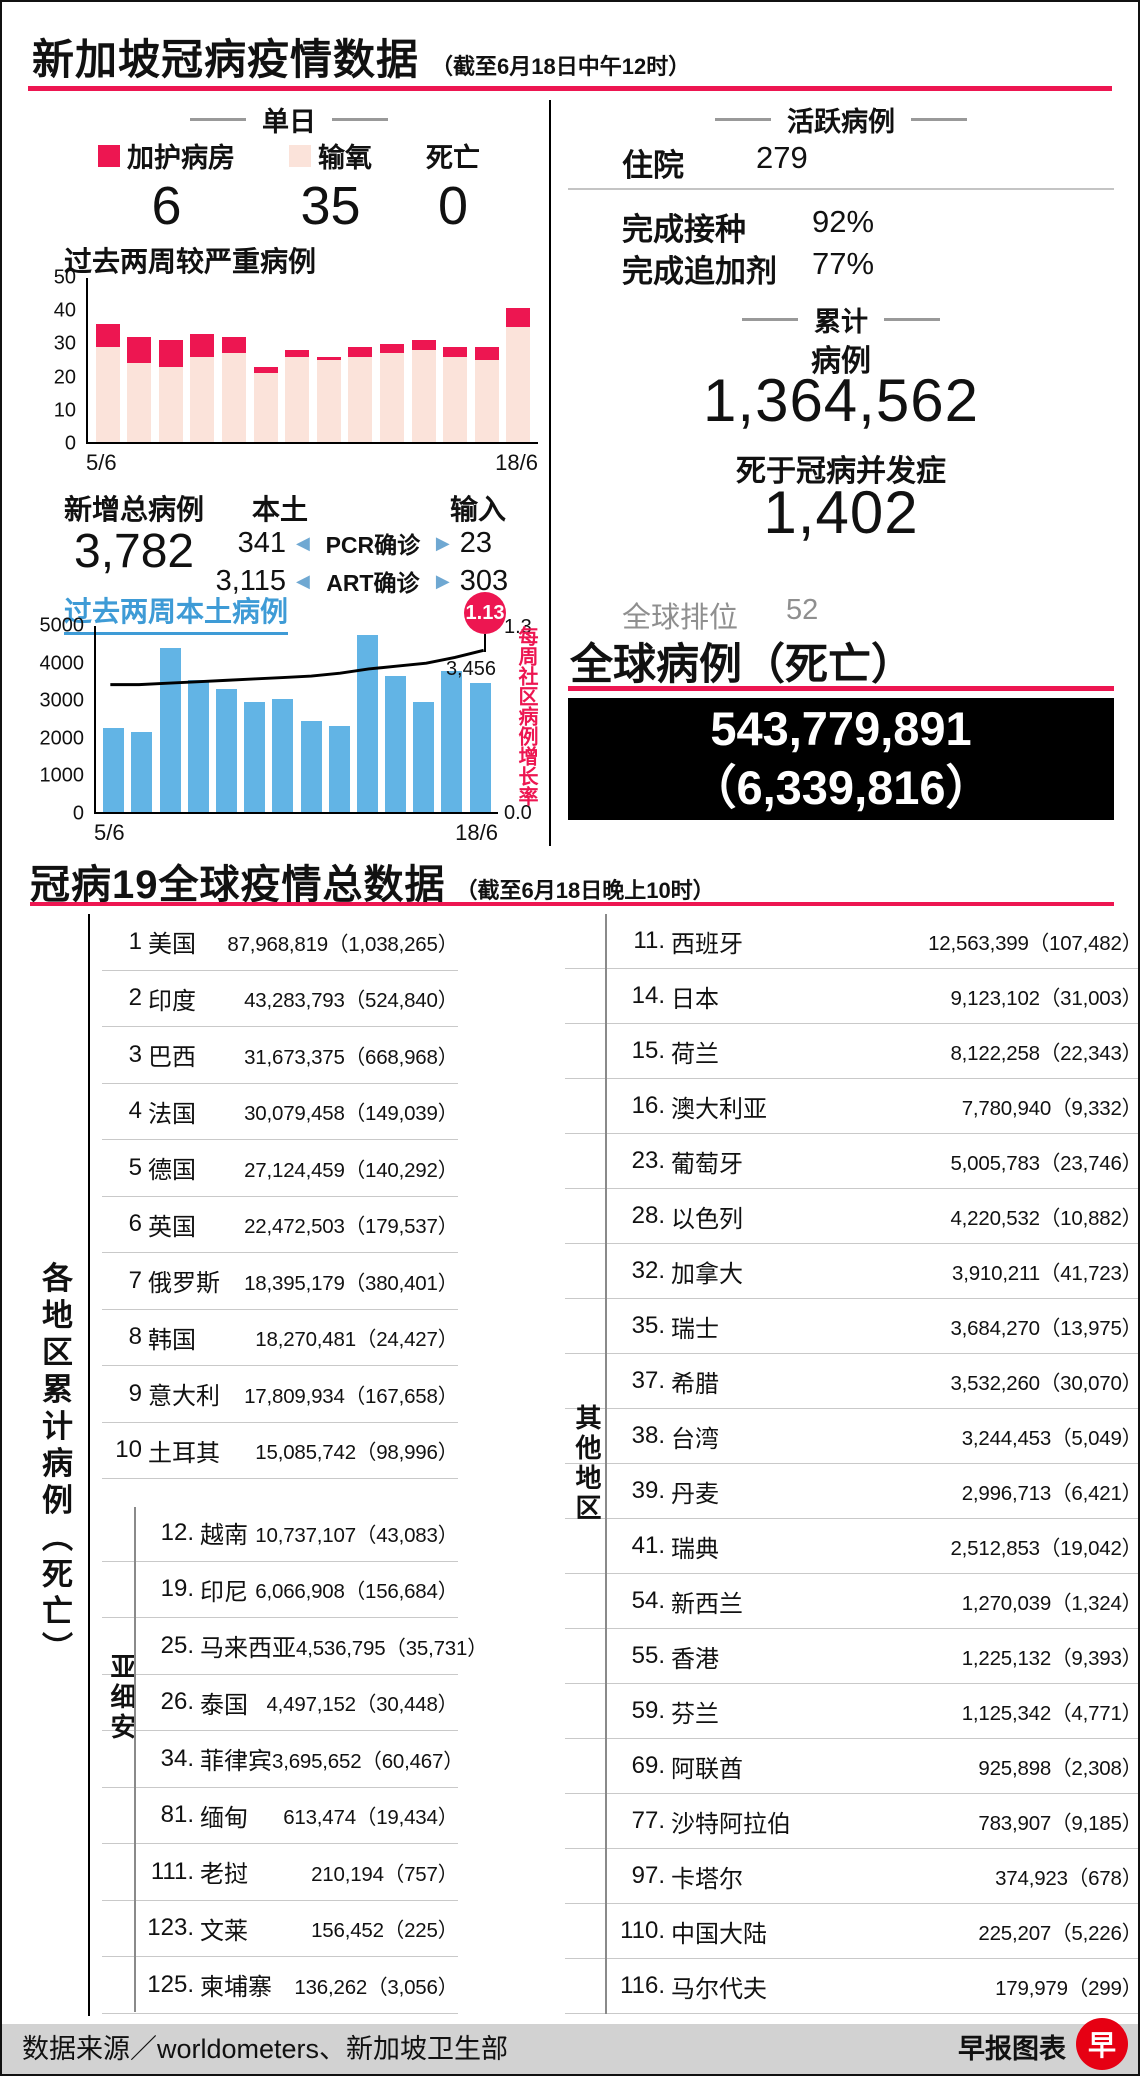 The height and width of the screenshot is (2076, 1140). What do you see at coordinates (181, 158) in the screenshot?
I see `icu-label: 加护病房` at bounding box center [181, 158].